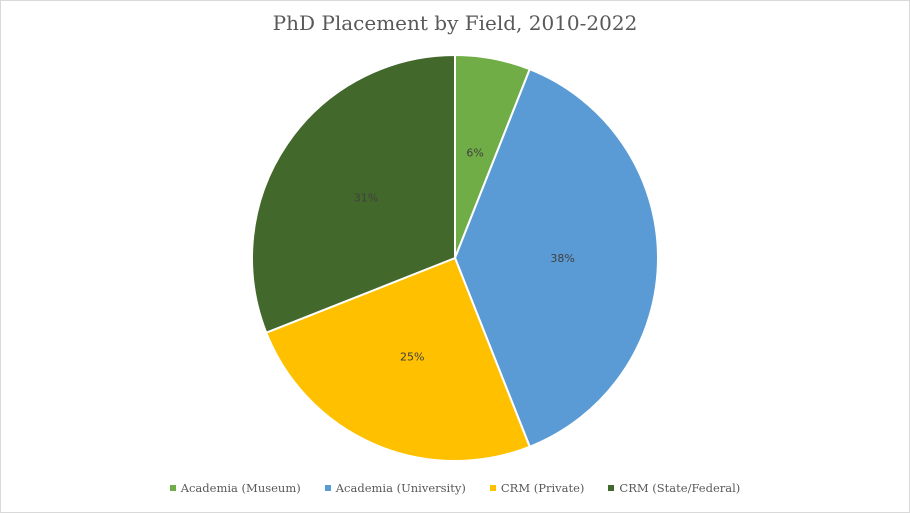 Image resolution: width=910 pixels, height=513 pixels. What do you see at coordinates (400, 488) in the screenshot?
I see `legend-label: Academia (University)` at bounding box center [400, 488].